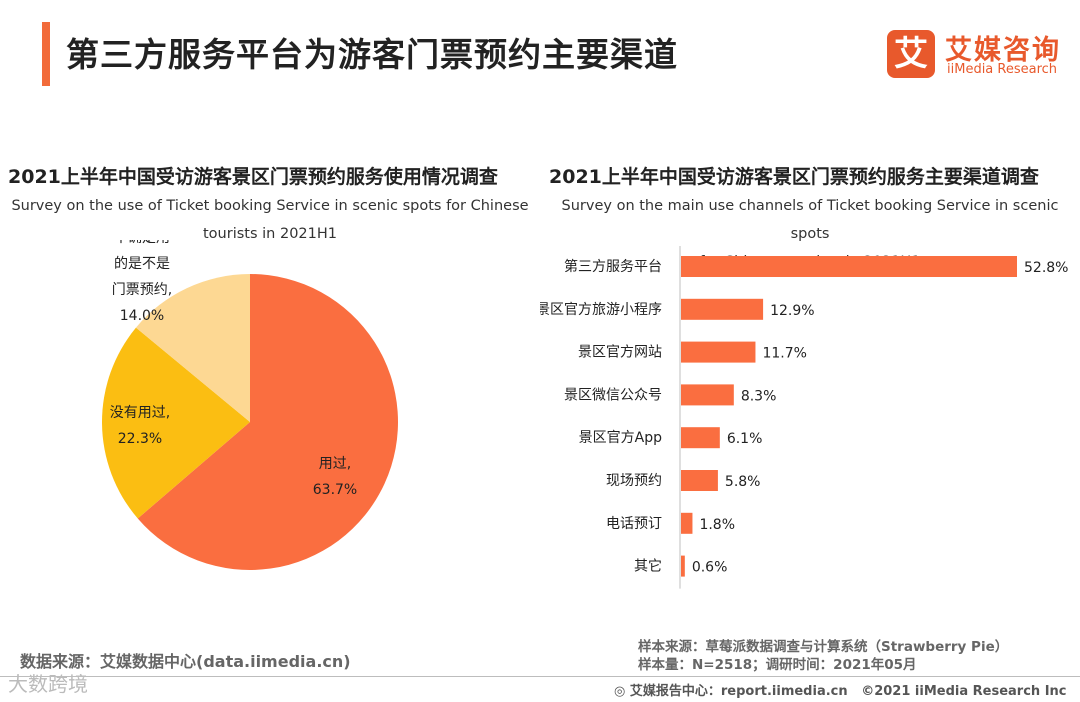  What do you see at coordinates (335, 490) in the screenshot?
I see `pie-label-0-line-1: 63.7%` at bounding box center [335, 490].